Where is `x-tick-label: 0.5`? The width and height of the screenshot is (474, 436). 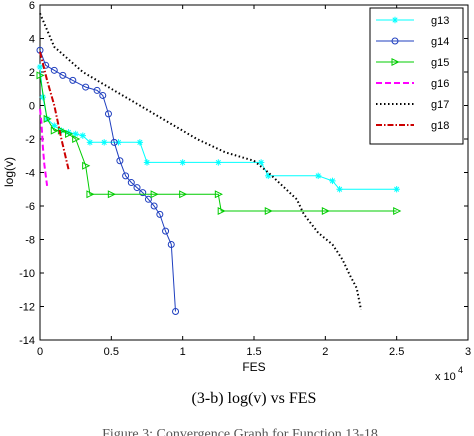 x-tick-label: 0.5 is located at coordinates (111, 352).